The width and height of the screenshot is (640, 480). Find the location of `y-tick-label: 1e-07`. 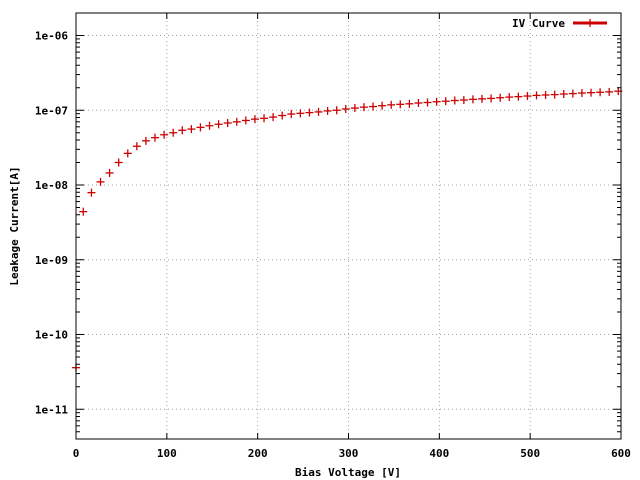

y-tick-label: 1e-07 is located at coordinates (51, 110).